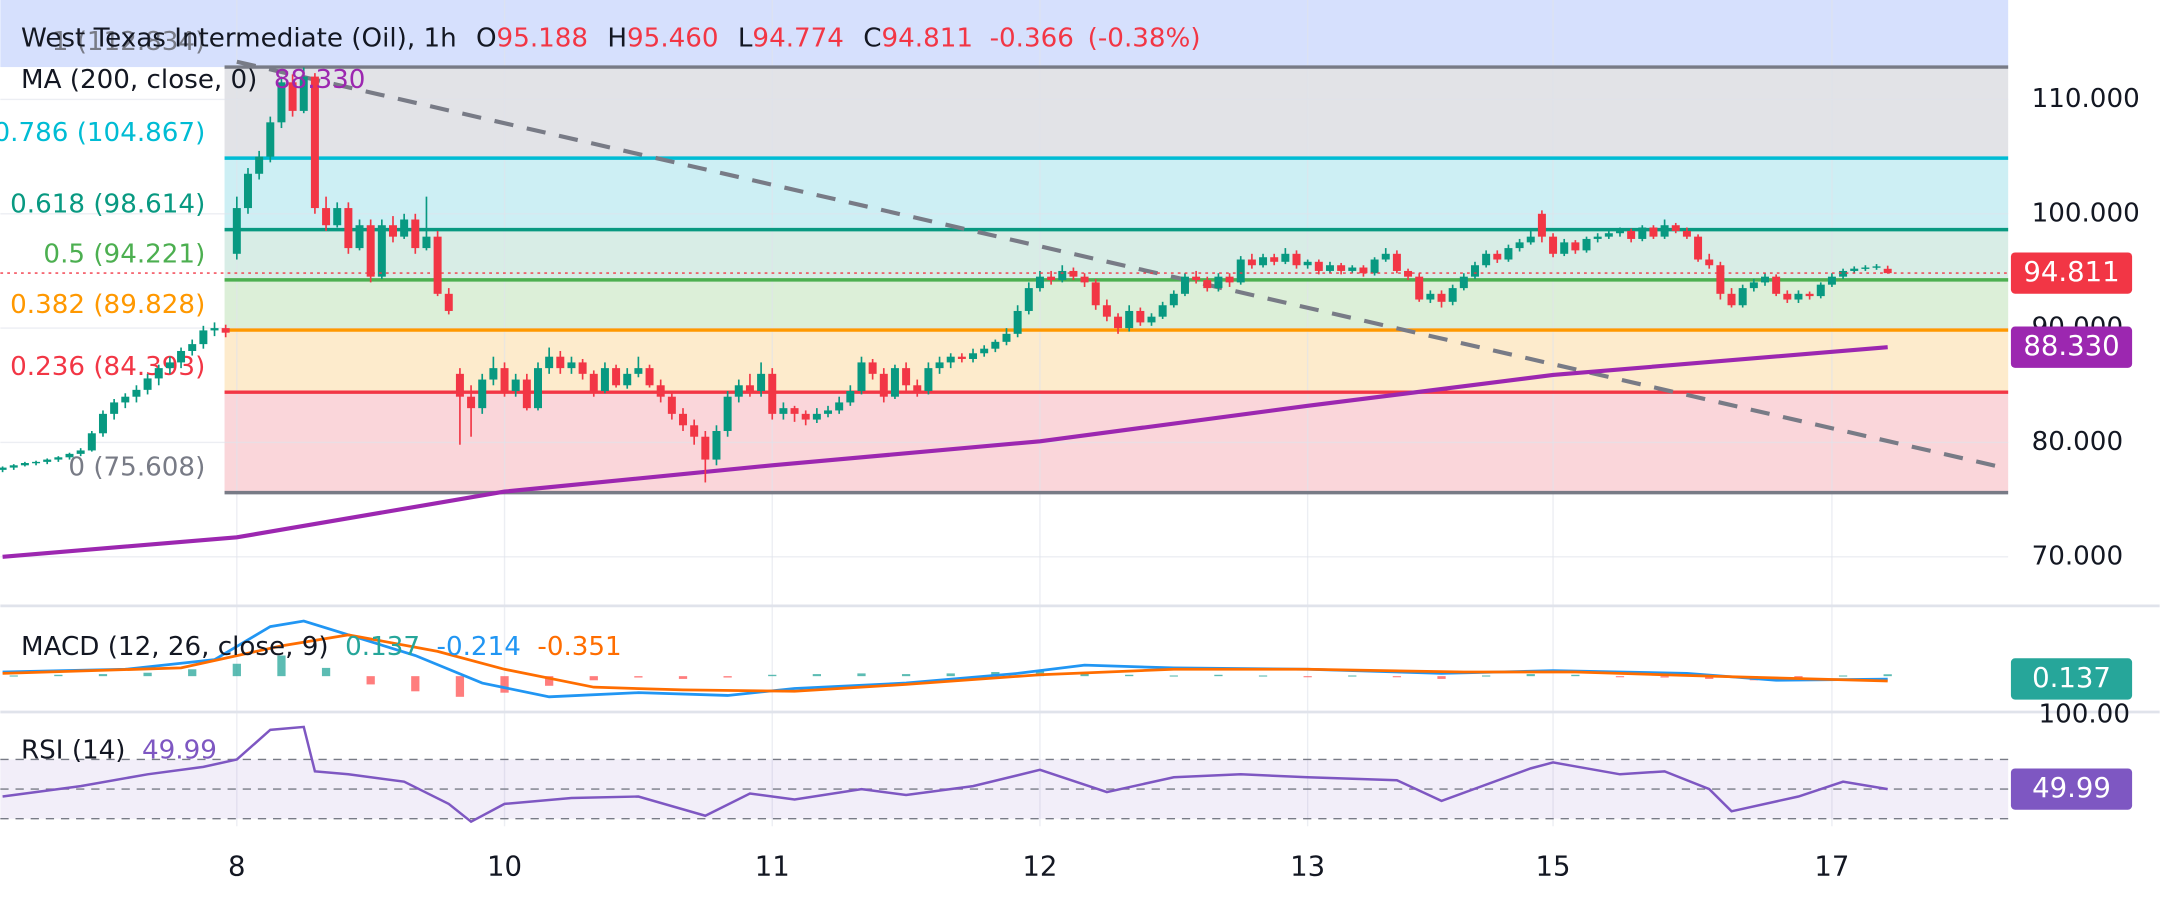  Describe the element at coordinates (139, 79) in the screenshot. I see `ma-name: MA (200, close, 0)` at that location.